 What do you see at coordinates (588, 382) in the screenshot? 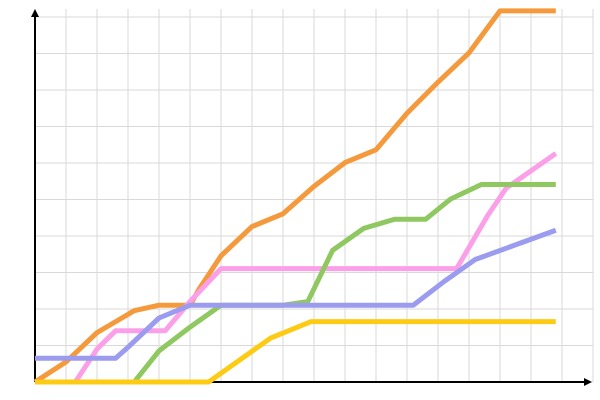
I see `x-axis-arrow-icon` at bounding box center [588, 382].